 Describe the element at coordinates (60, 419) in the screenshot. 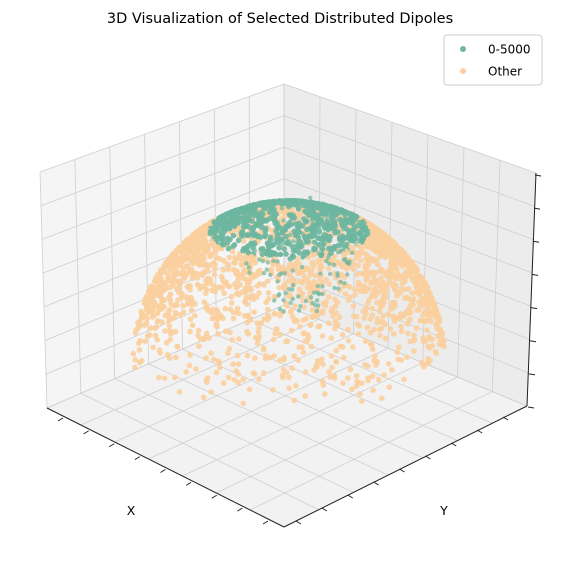

I see `x-tick` at that location.